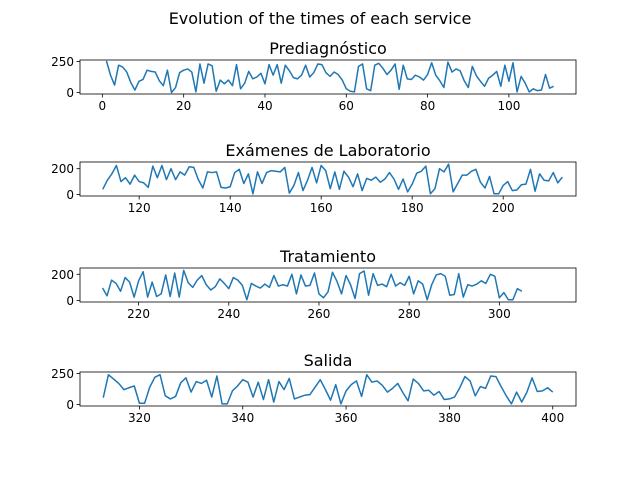 This screenshot has width=640, height=484. I want to click on x-tick-label: 380, so click(449, 418).